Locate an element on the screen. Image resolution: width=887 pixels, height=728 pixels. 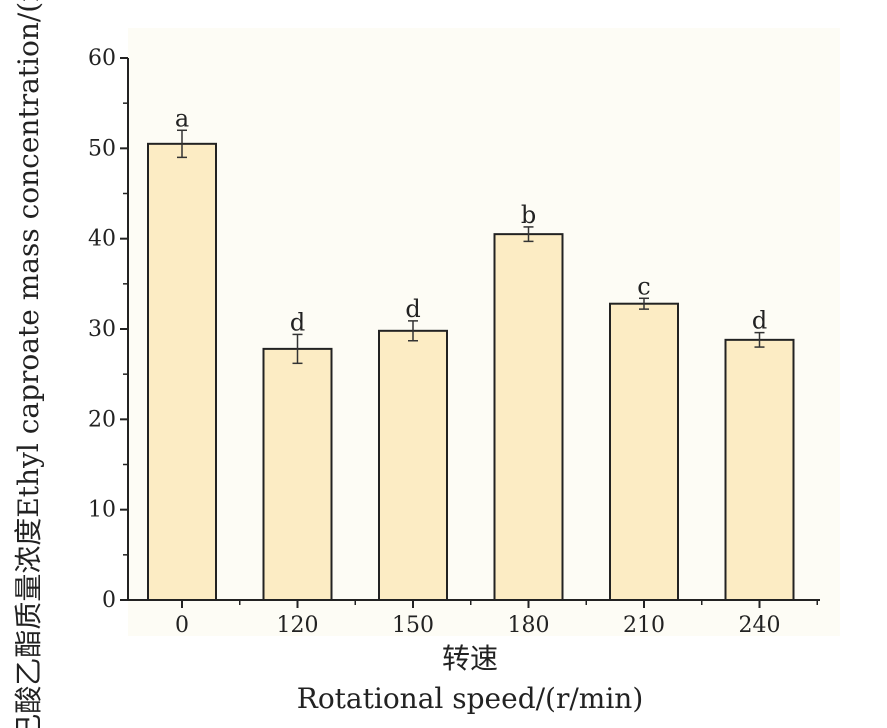
x-axis-title-en: Rotational speed/(r/min) is located at coordinates (470, 698).